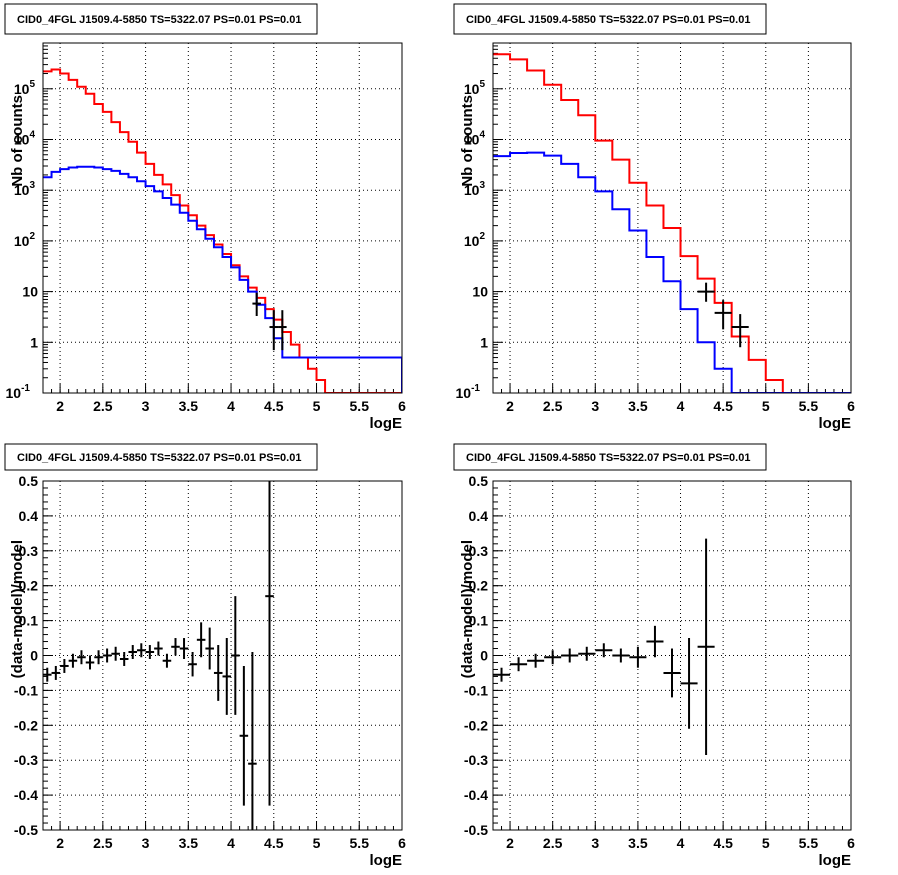 The image size is (898, 875). Describe the element at coordinates (467, 141) in the screenshot. I see `y-axis-title: Nb of counts` at that location.